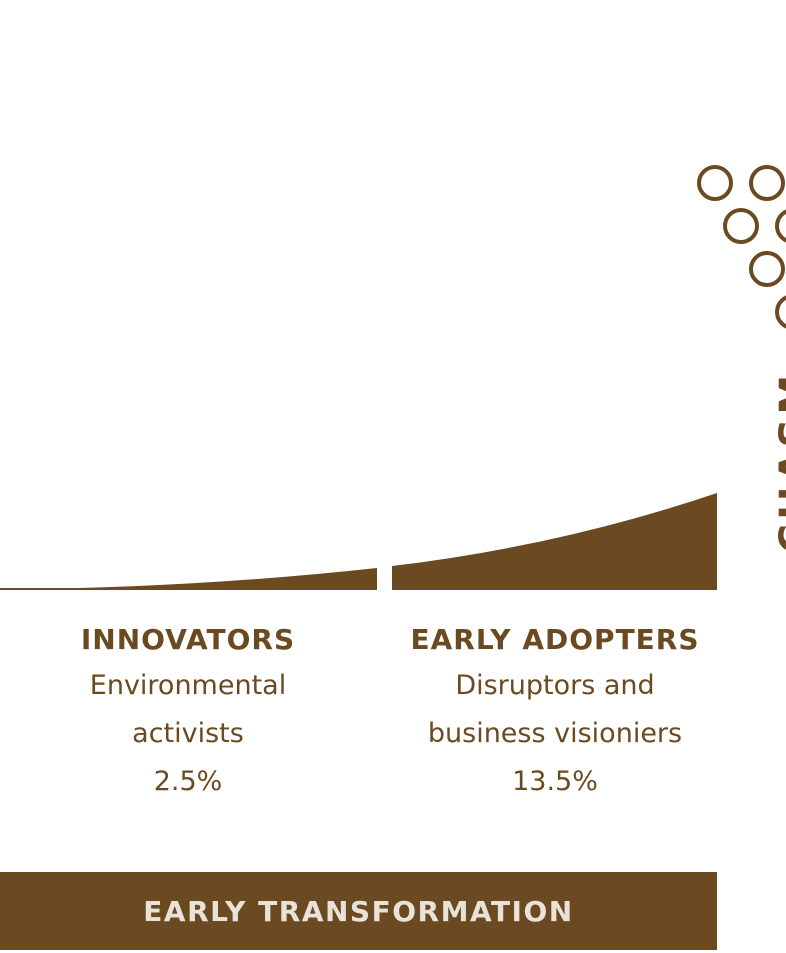 The width and height of the screenshot is (786, 953). I want to click on innovators-percent: 2.5%, so click(188, 781).